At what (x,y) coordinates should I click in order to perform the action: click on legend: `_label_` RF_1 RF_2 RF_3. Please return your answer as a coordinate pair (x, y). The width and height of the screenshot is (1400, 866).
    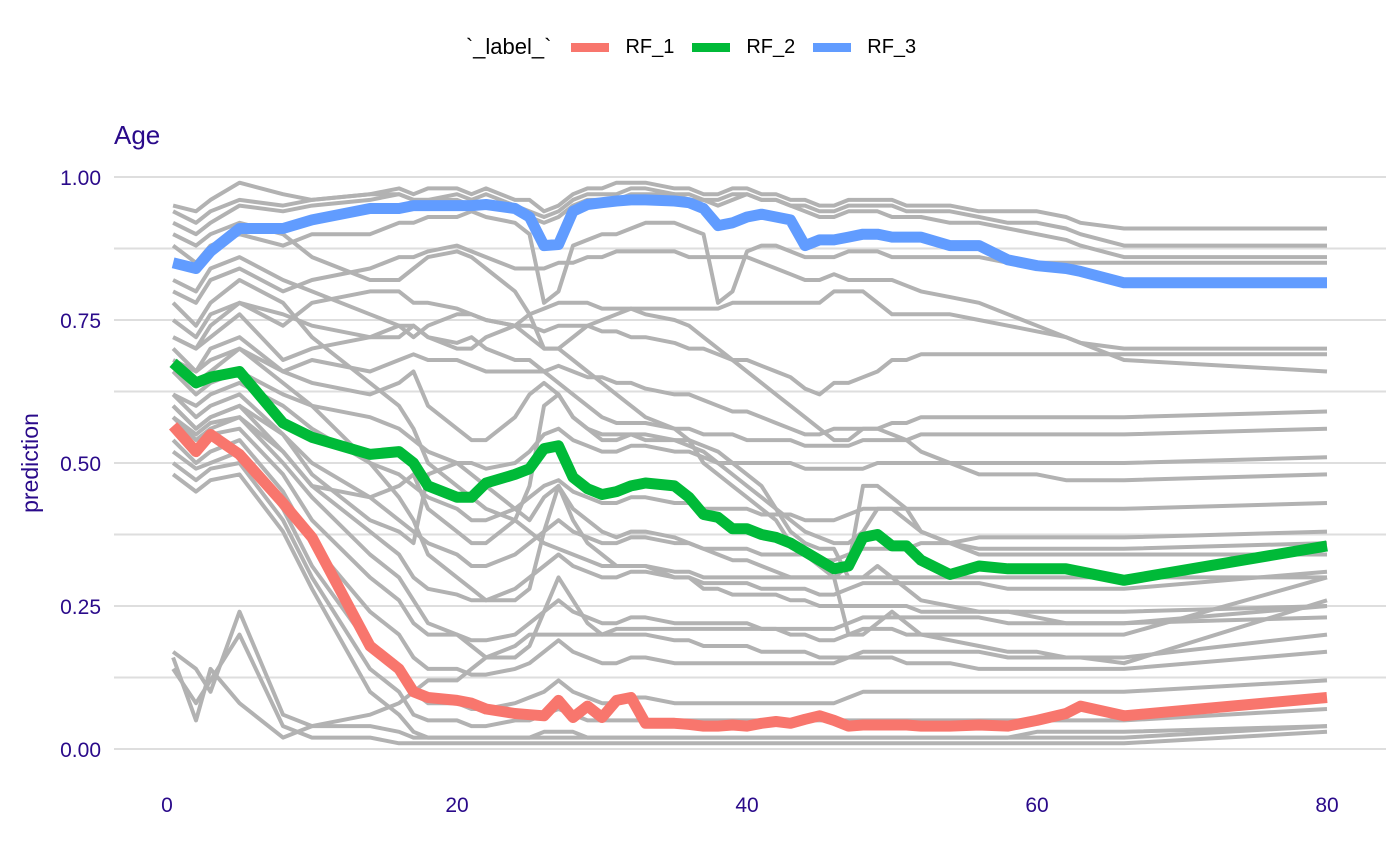
    Looking at the image, I should click on (700, 47).